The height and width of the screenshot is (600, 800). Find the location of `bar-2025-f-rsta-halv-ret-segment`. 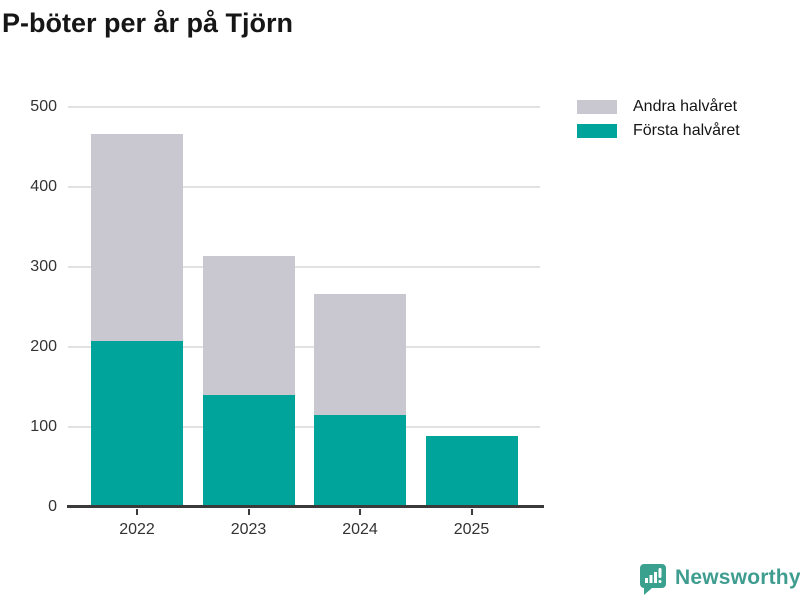

bar-2025-f-rsta-halv-ret-segment is located at coordinates (471, 471).